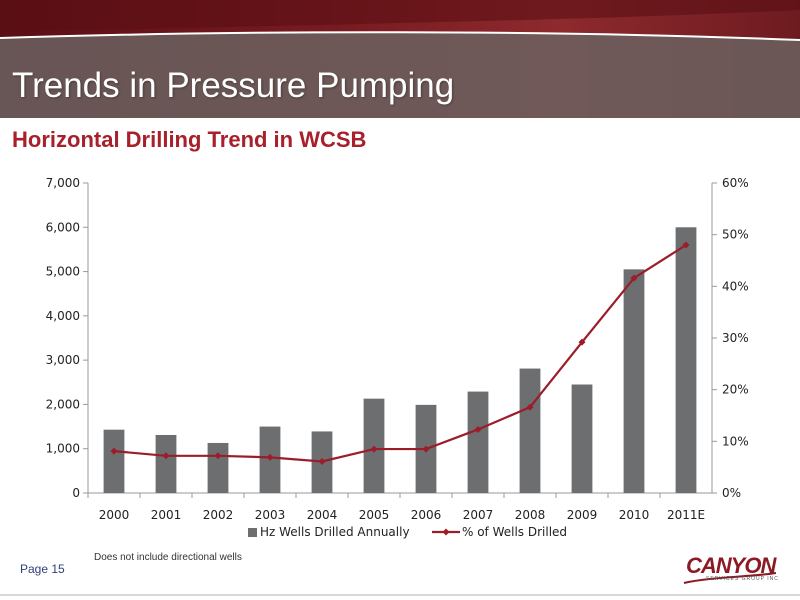 The width and height of the screenshot is (800, 600). Describe the element at coordinates (731, 493) in the screenshot. I see `y-right-tick-label: 0%` at that location.